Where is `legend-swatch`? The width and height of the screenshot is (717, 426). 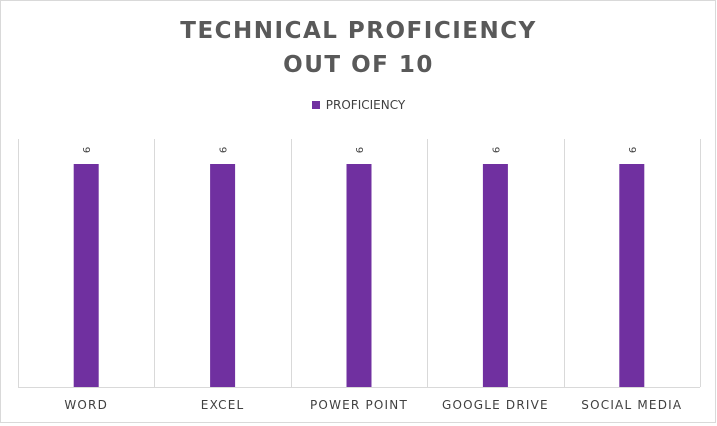 legend-swatch is located at coordinates (315, 105).